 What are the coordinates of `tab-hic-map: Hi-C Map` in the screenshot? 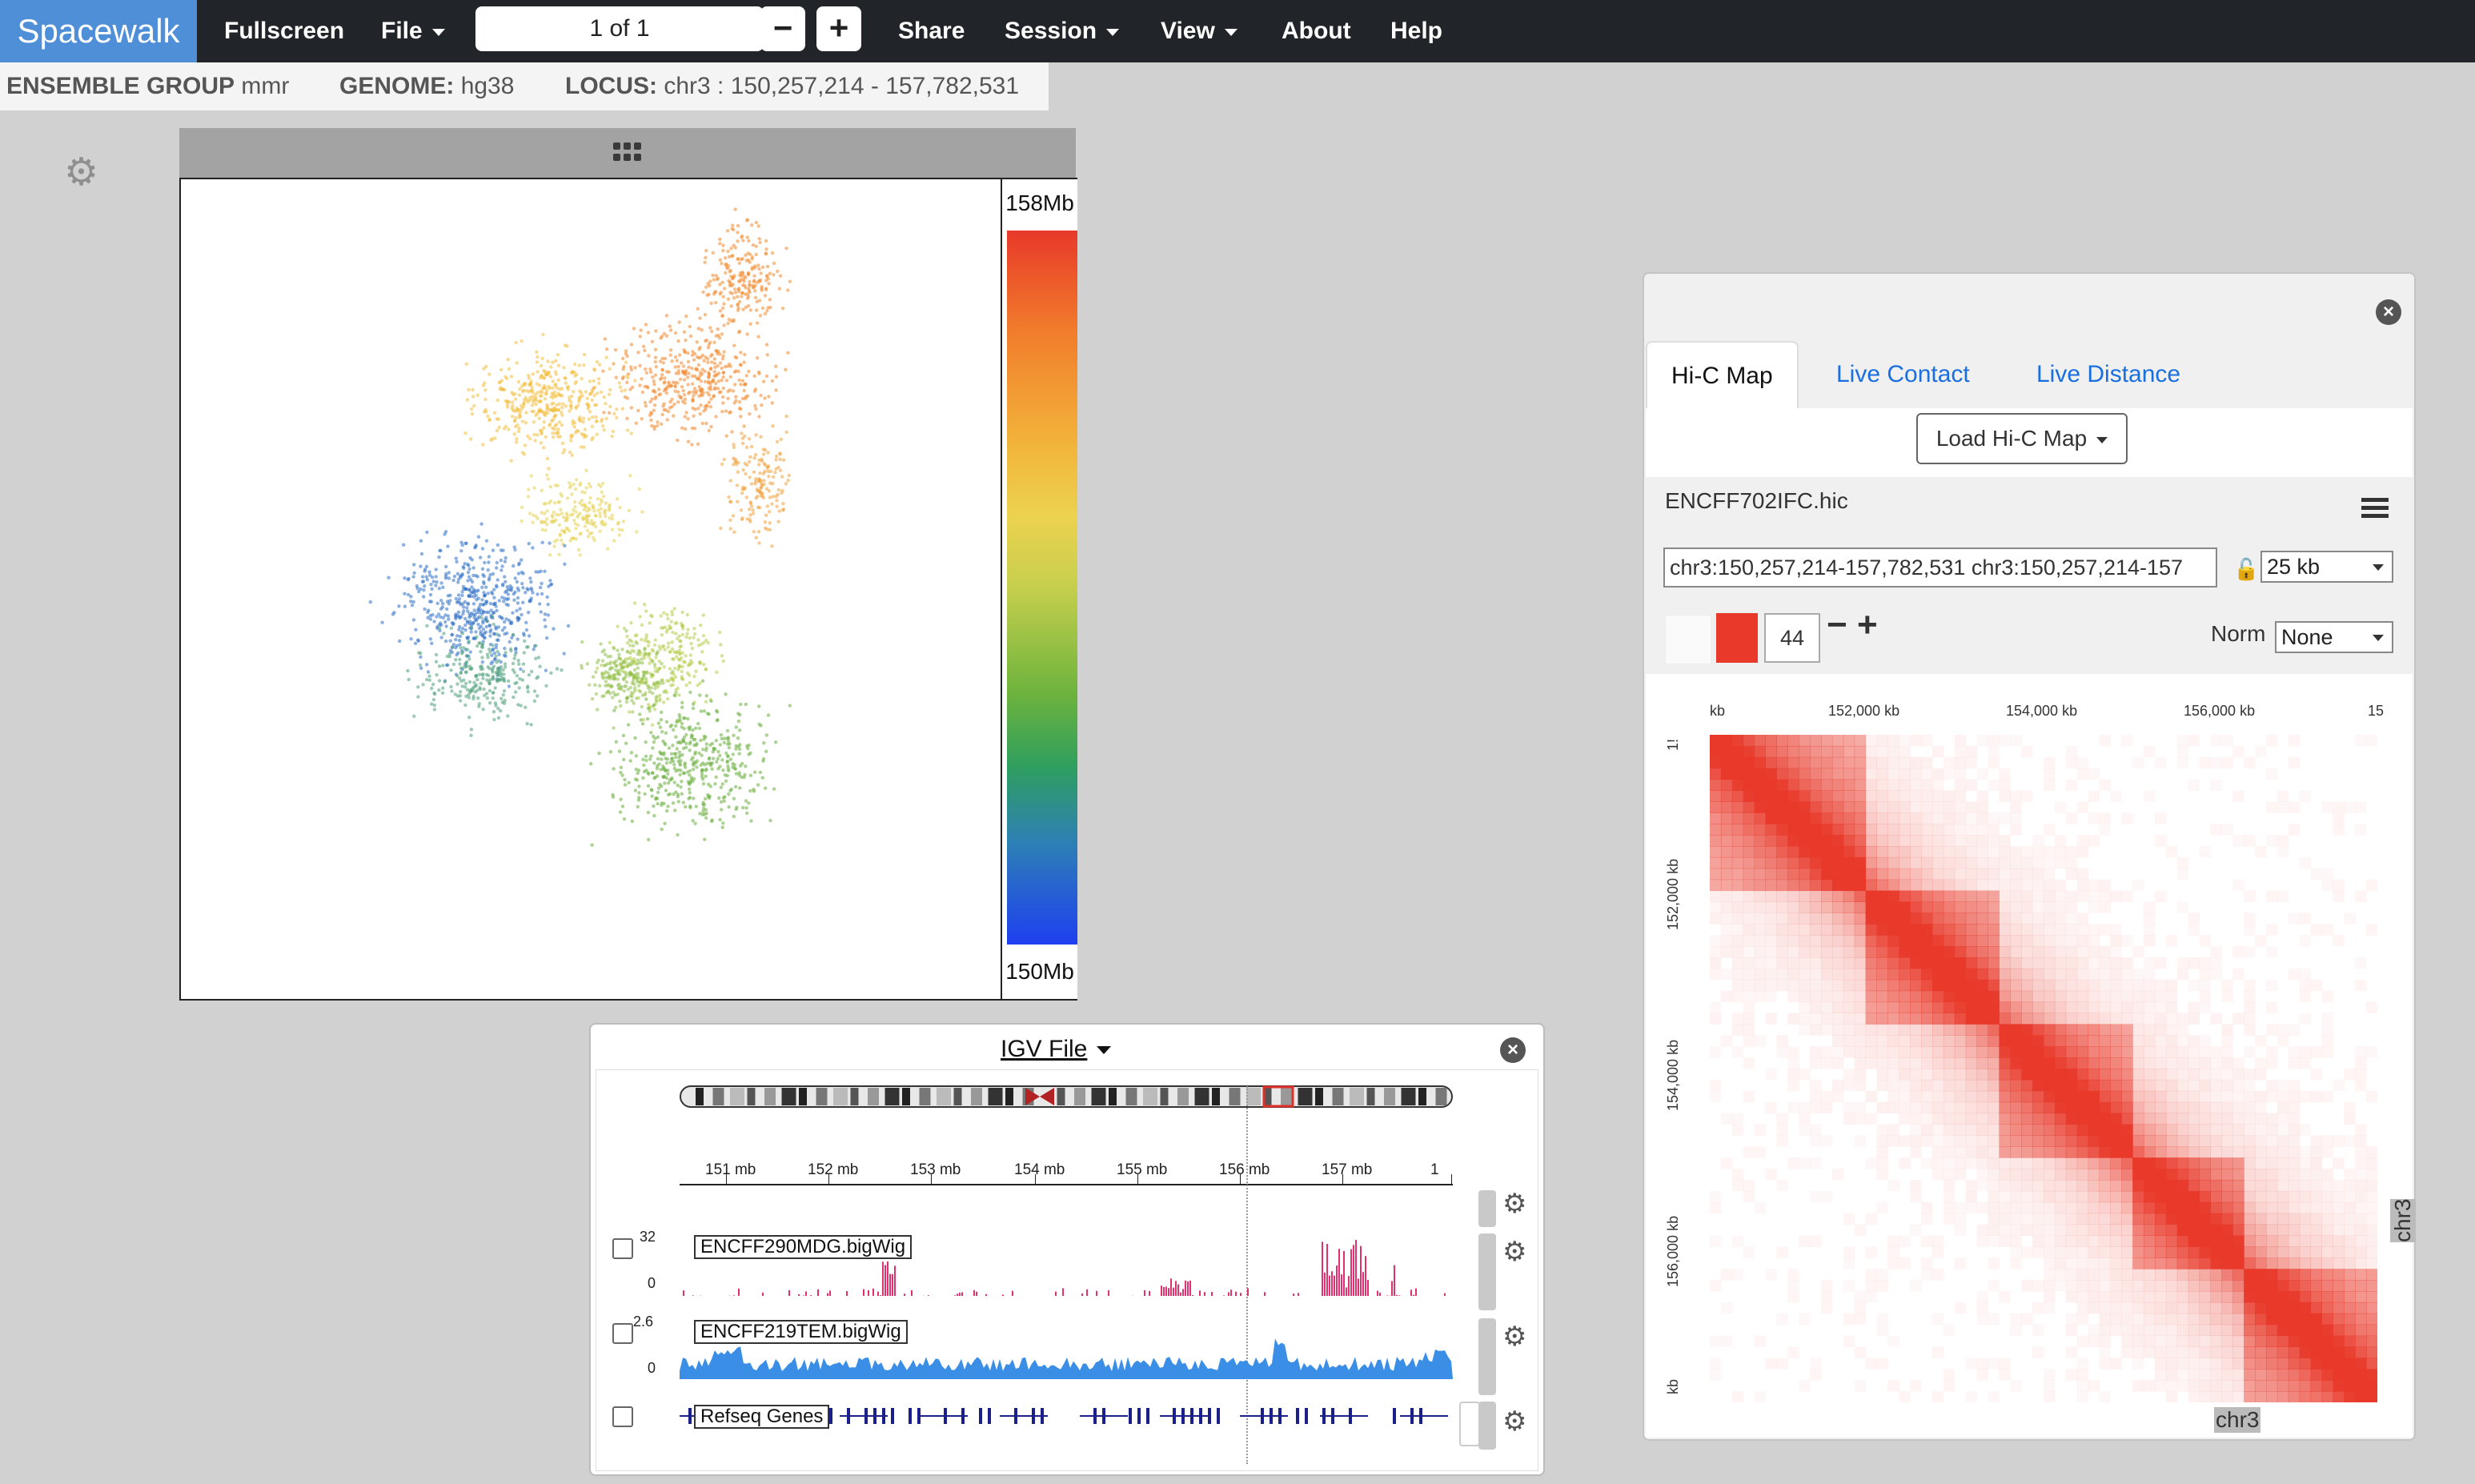 It's located at (1723, 376).